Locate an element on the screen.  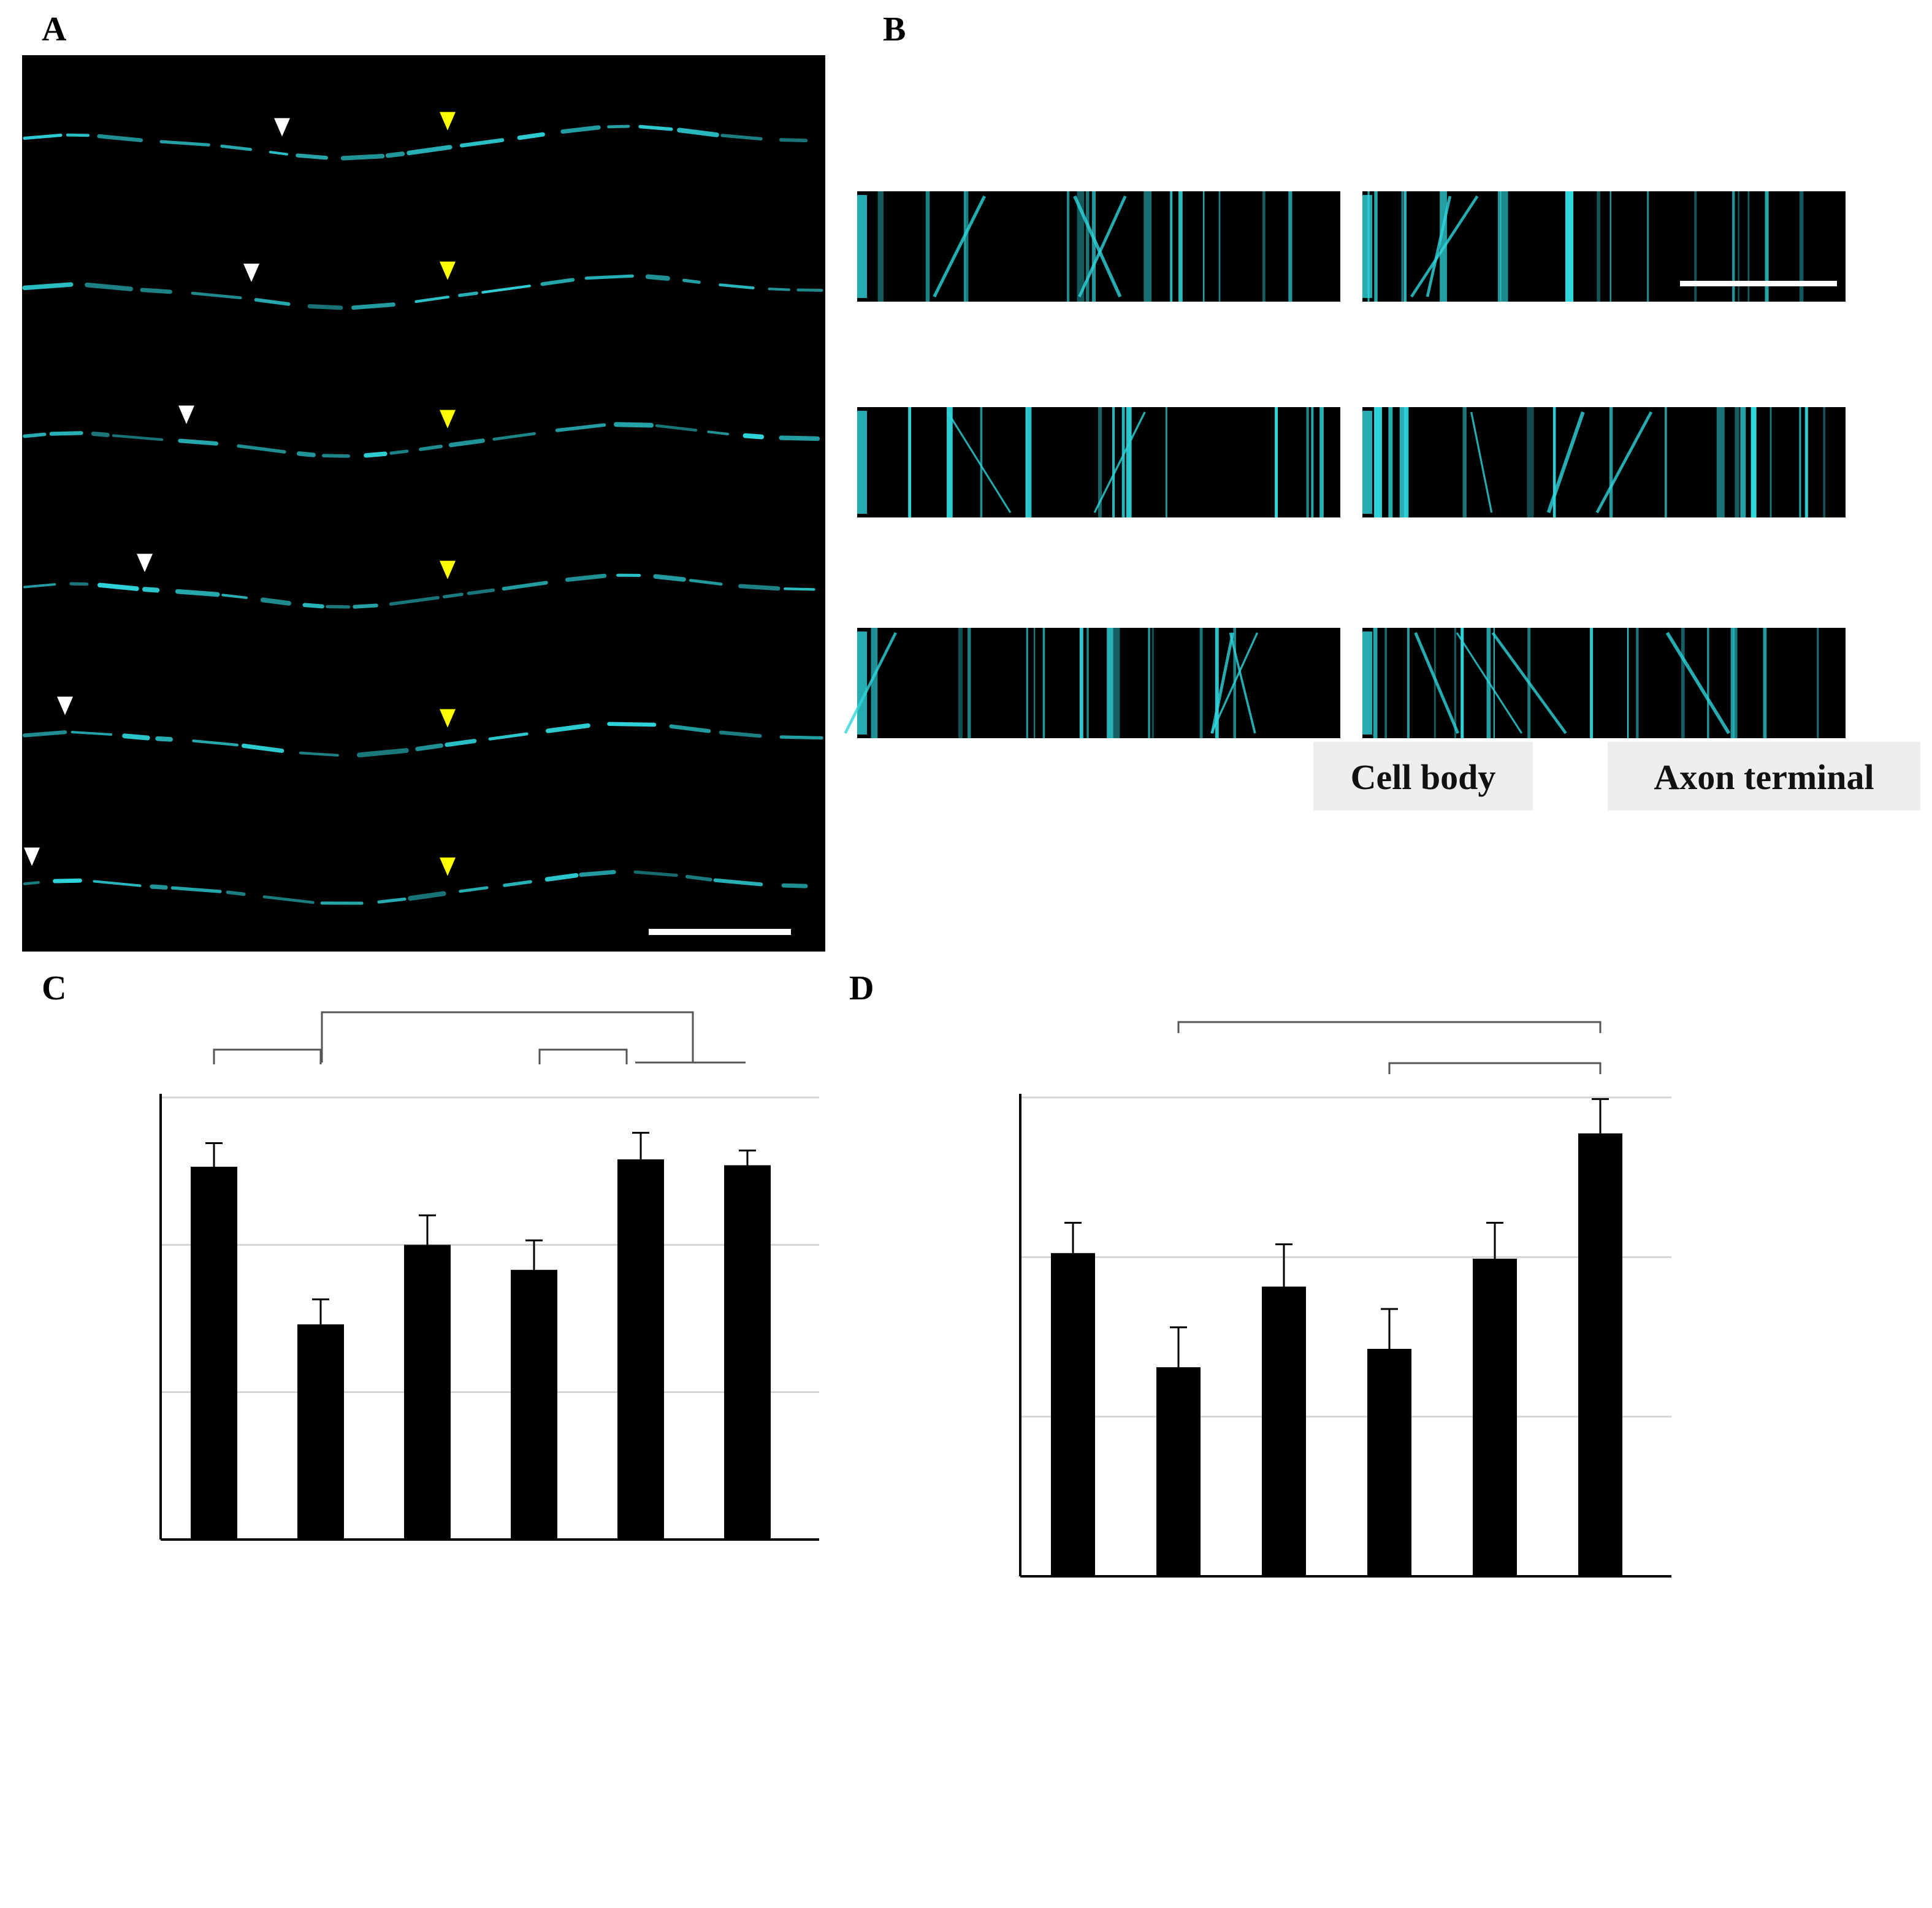
significance-bracket is located at coordinates (583, 1056).